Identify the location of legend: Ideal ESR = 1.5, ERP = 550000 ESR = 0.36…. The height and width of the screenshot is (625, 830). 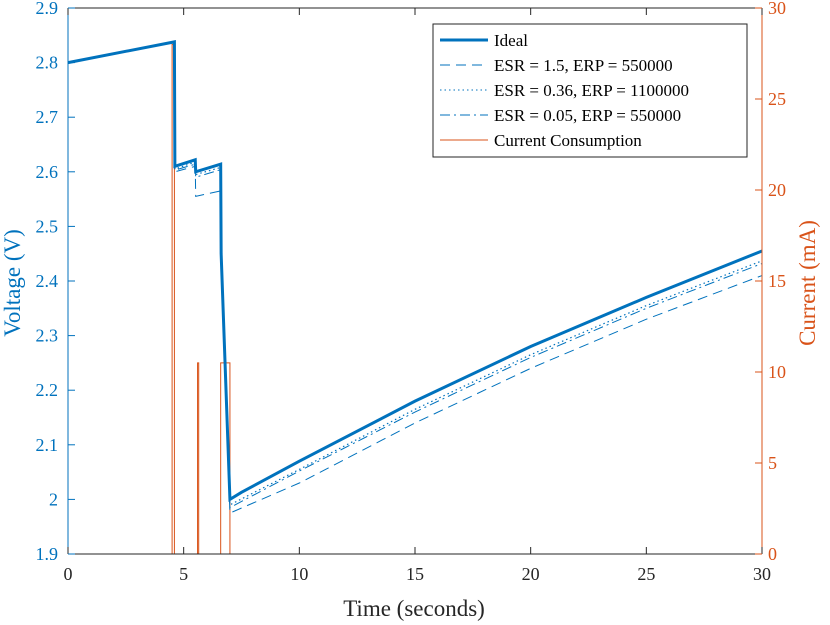
(590, 90).